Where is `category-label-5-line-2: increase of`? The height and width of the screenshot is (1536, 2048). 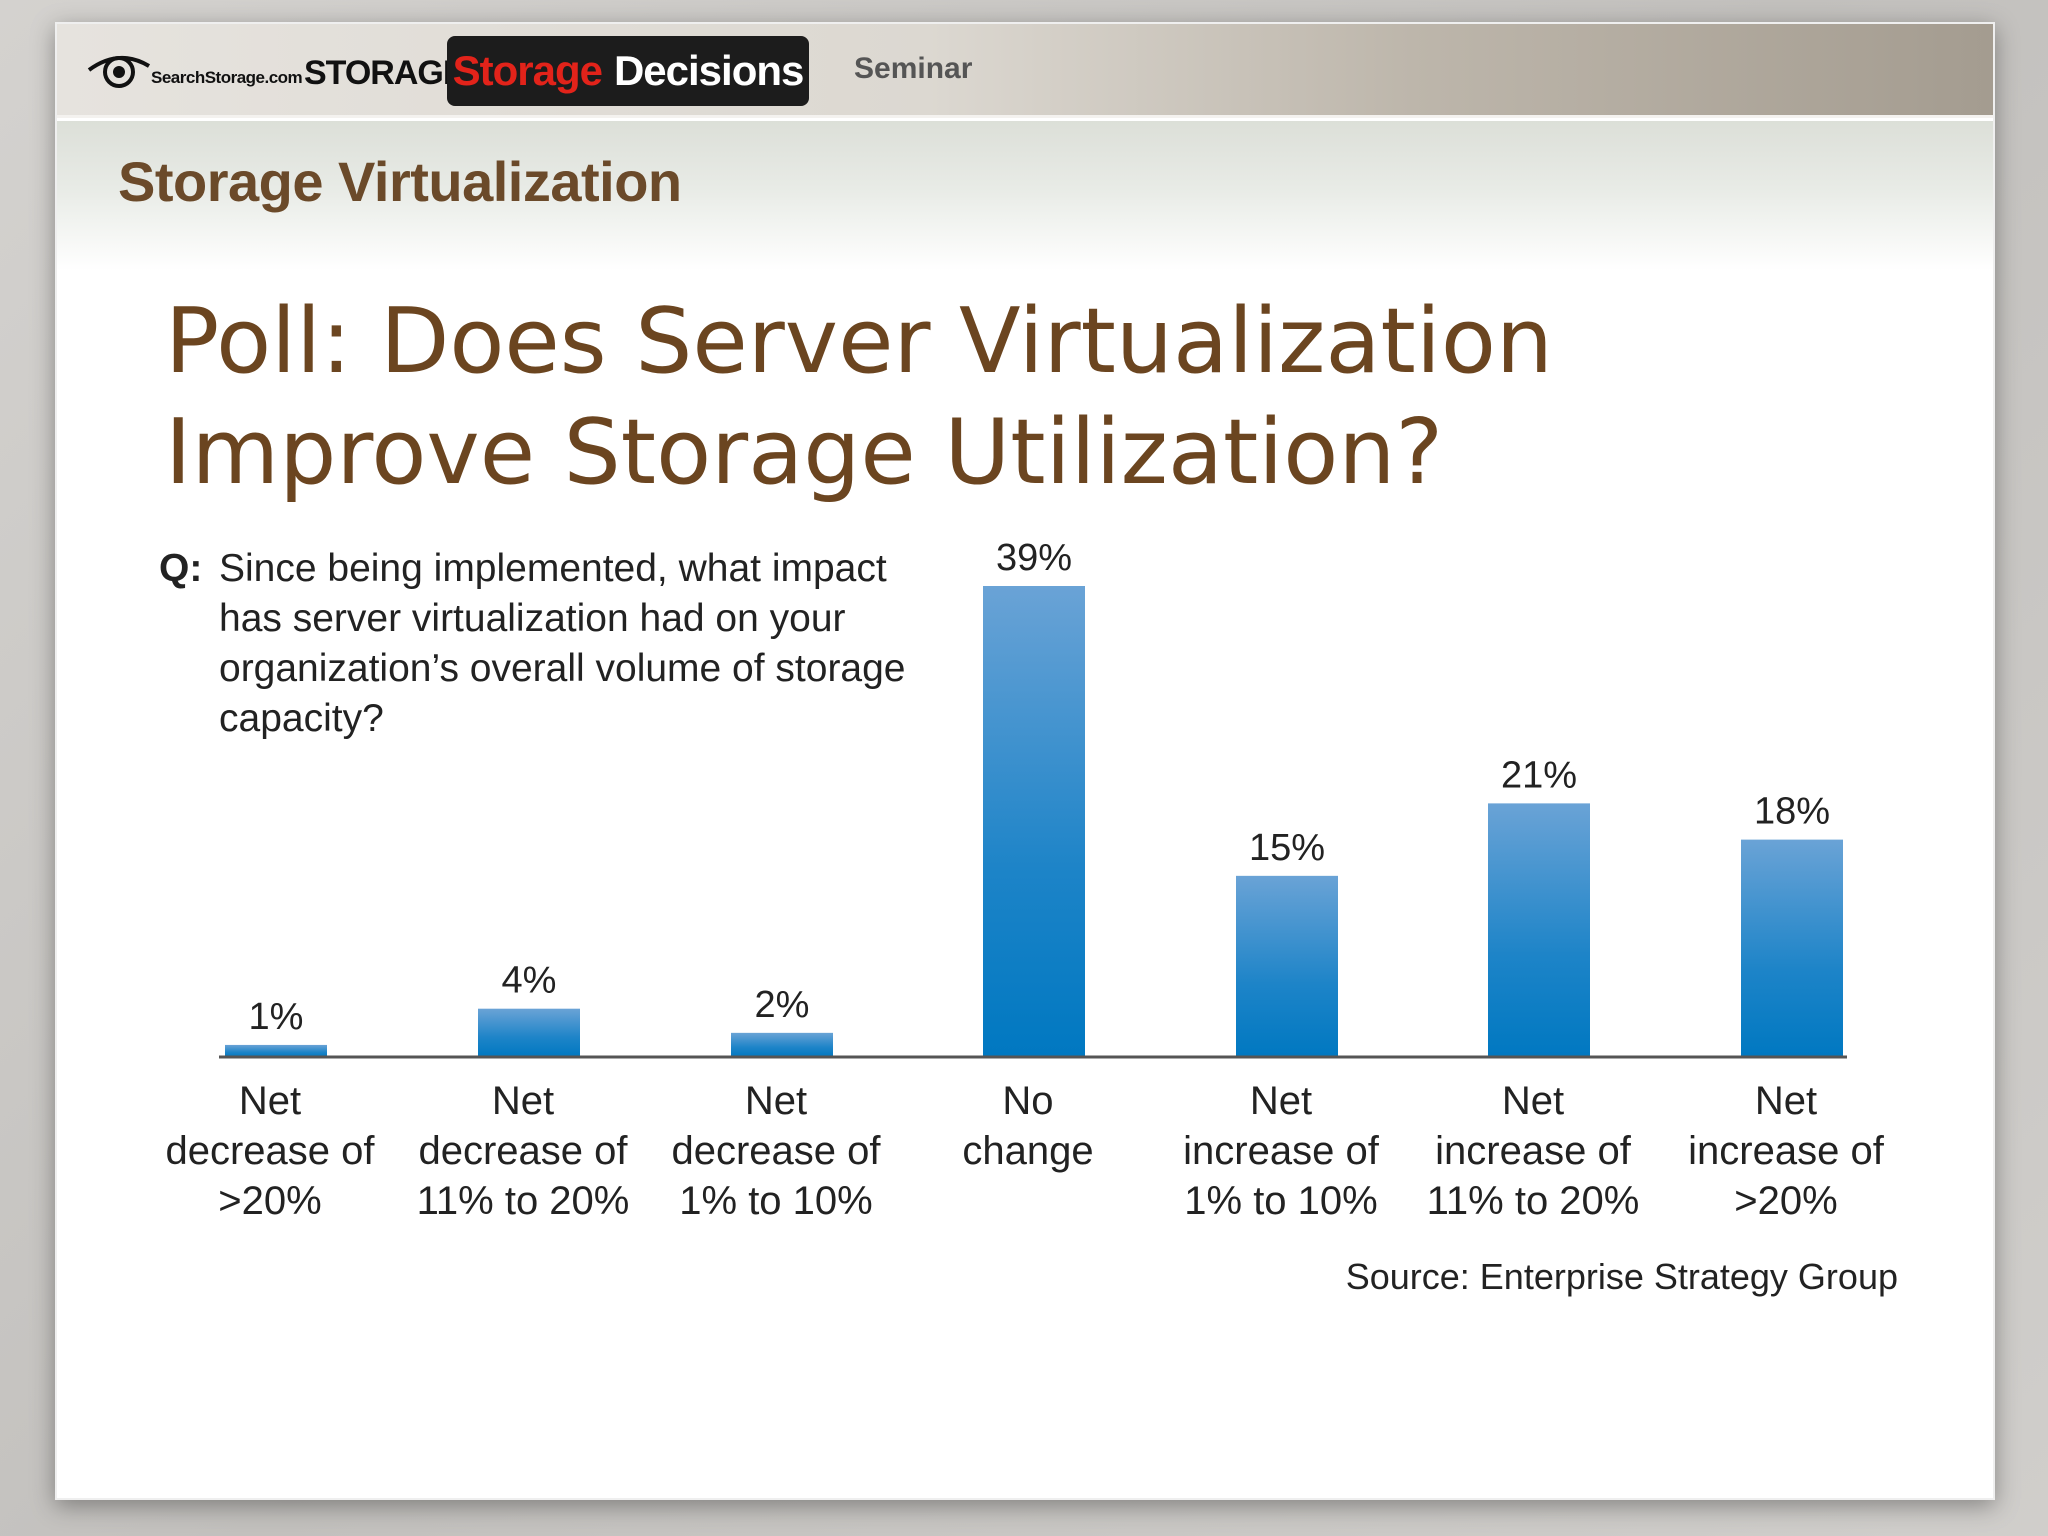 category-label-5-line-2: increase of is located at coordinates (1281, 1151).